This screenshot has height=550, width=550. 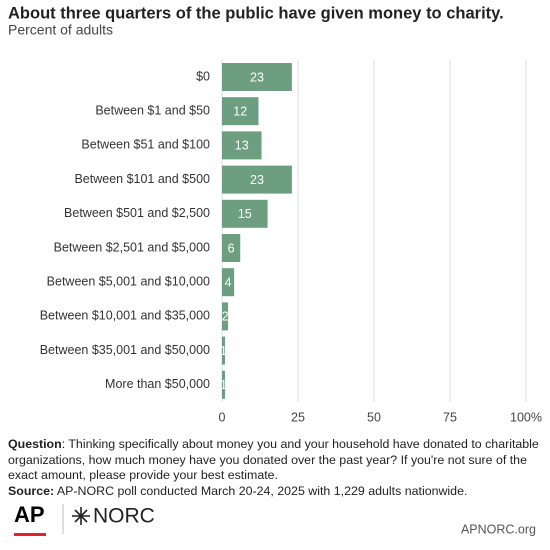 What do you see at coordinates (157, 384) in the screenshot?
I see `y-tick-label: More than $50,000` at bounding box center [157, 384].